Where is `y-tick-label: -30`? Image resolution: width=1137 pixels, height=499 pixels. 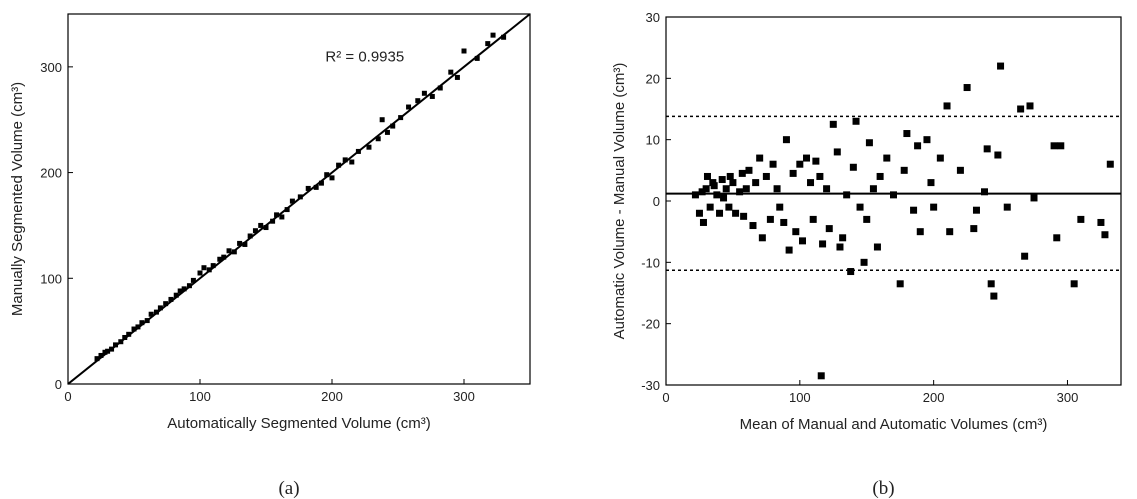 y-tick-label: -30 is located at coordinates (650, 385).